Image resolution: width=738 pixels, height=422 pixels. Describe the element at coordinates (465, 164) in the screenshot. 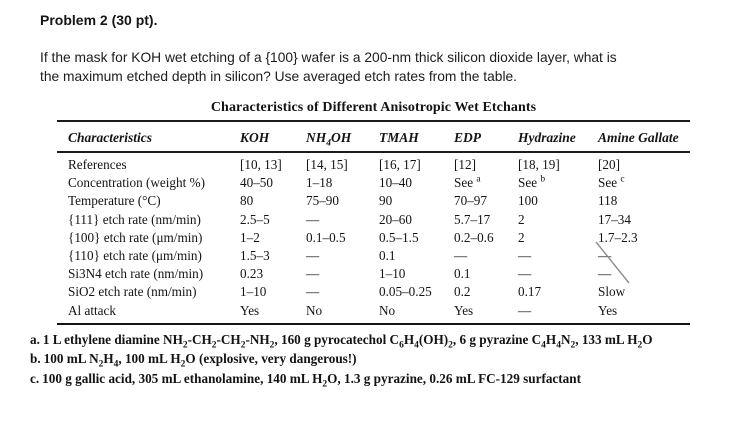

I see `table-cell: [12]` at that location.